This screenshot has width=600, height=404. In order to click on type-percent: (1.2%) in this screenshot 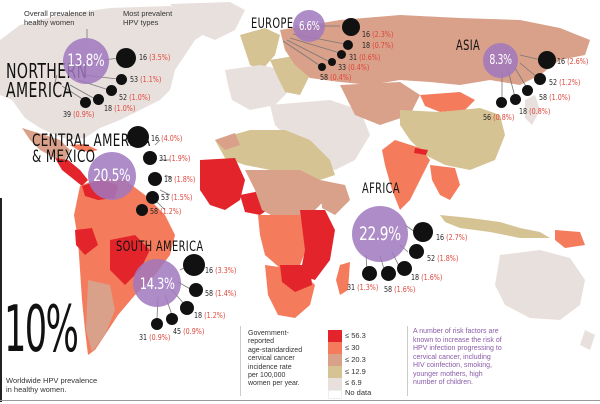, I will do `click(215, 315)`.